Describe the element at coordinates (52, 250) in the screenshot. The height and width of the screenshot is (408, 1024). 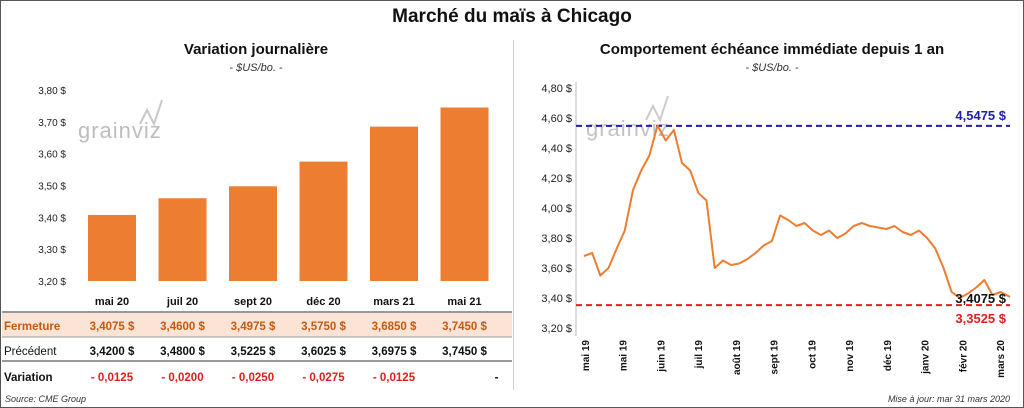
I see `y-tick-label: 3,30 $` at that location.